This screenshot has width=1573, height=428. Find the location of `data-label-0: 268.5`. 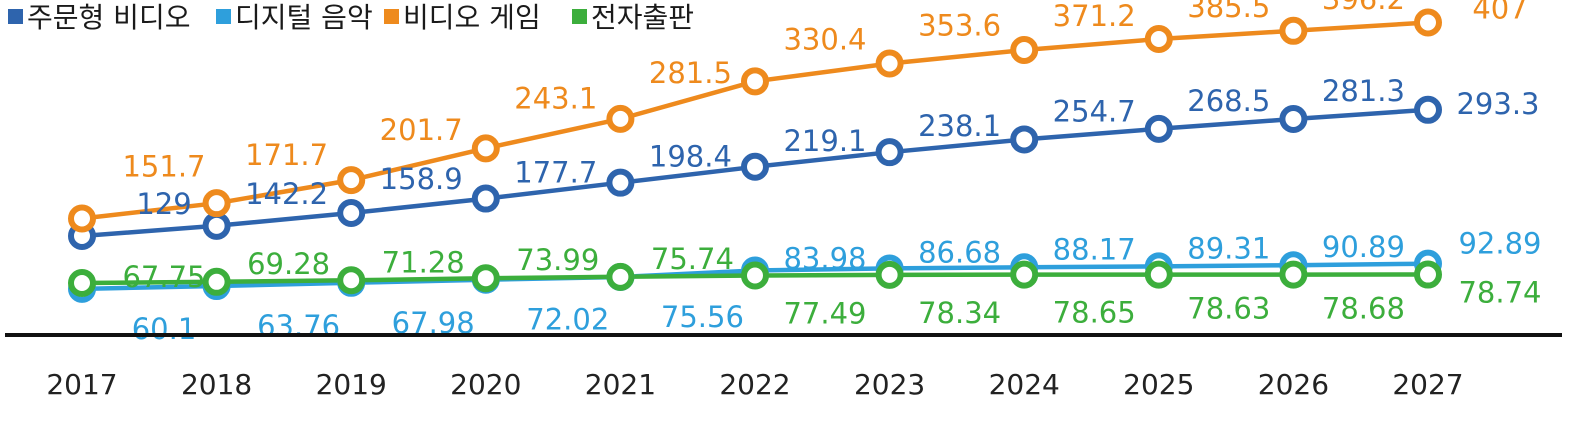

data-label-0: 268.5 is located at coordinates (1228, 101).